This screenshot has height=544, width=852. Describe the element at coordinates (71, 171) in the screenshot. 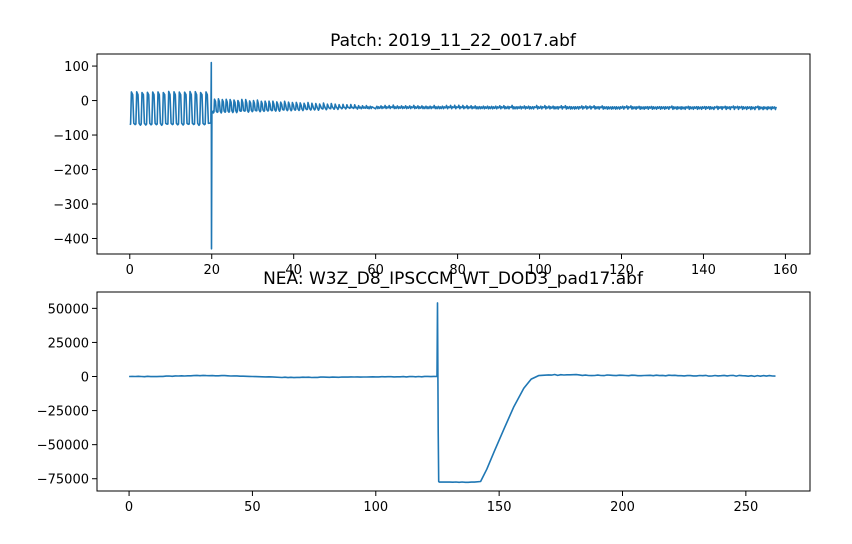

I see `top-chart-y-tick-label: −200` at that location.